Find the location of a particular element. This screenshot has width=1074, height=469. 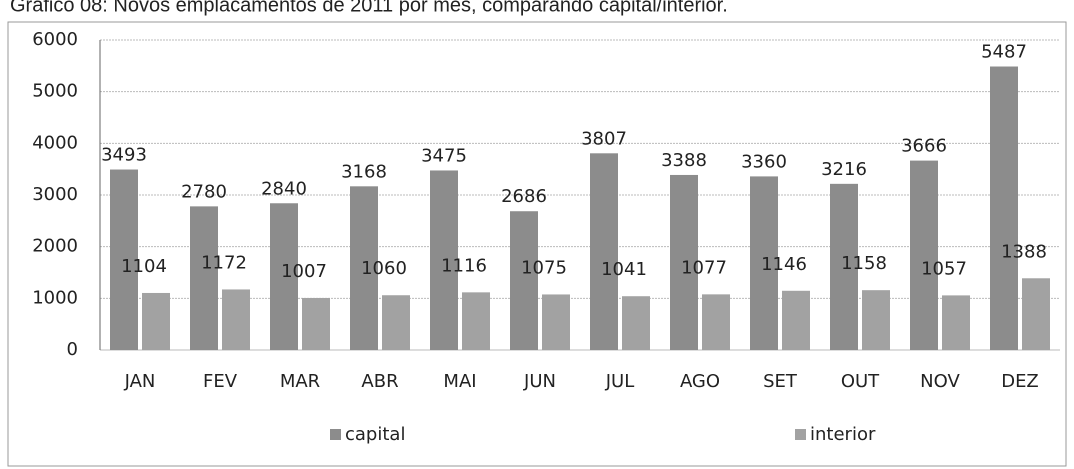

x-tick-label: DEZ is located at coordinates (1020, 381).